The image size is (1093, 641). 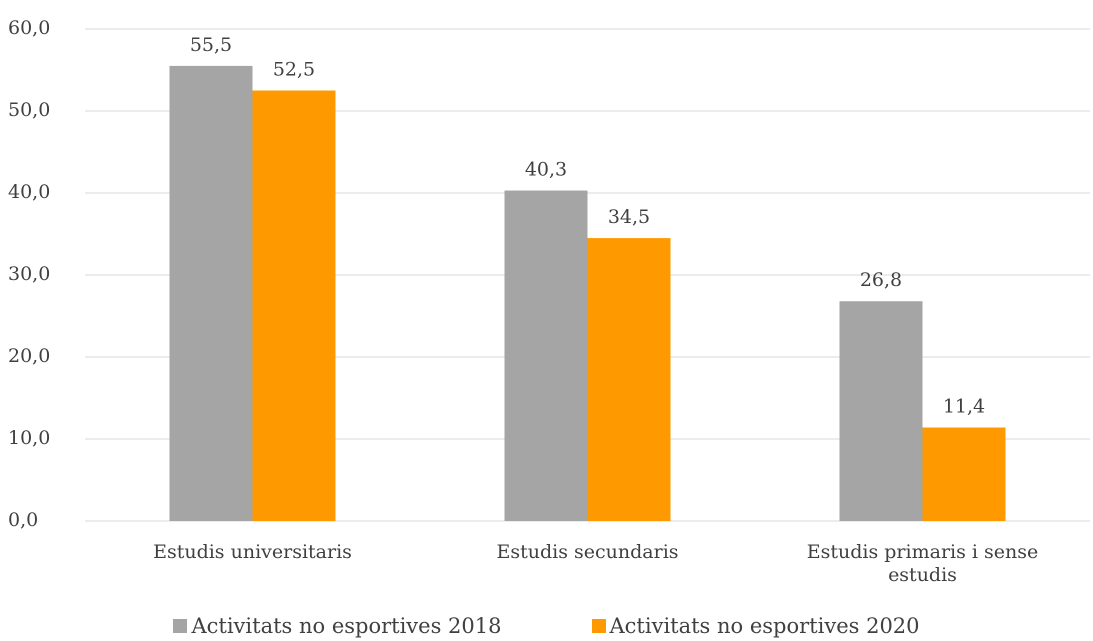 I want to click on data-label: 40,3, so click(x=546, y=170).